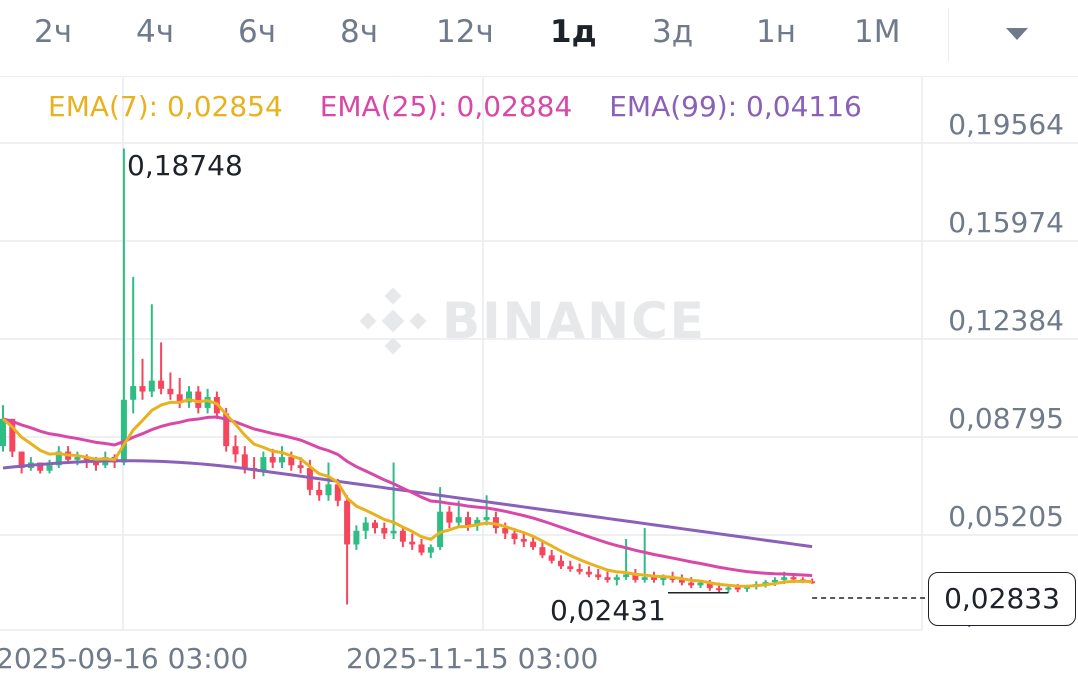 The image size is (1078, 680). I want to click on tab-3d: 3д, so click(673, 32).